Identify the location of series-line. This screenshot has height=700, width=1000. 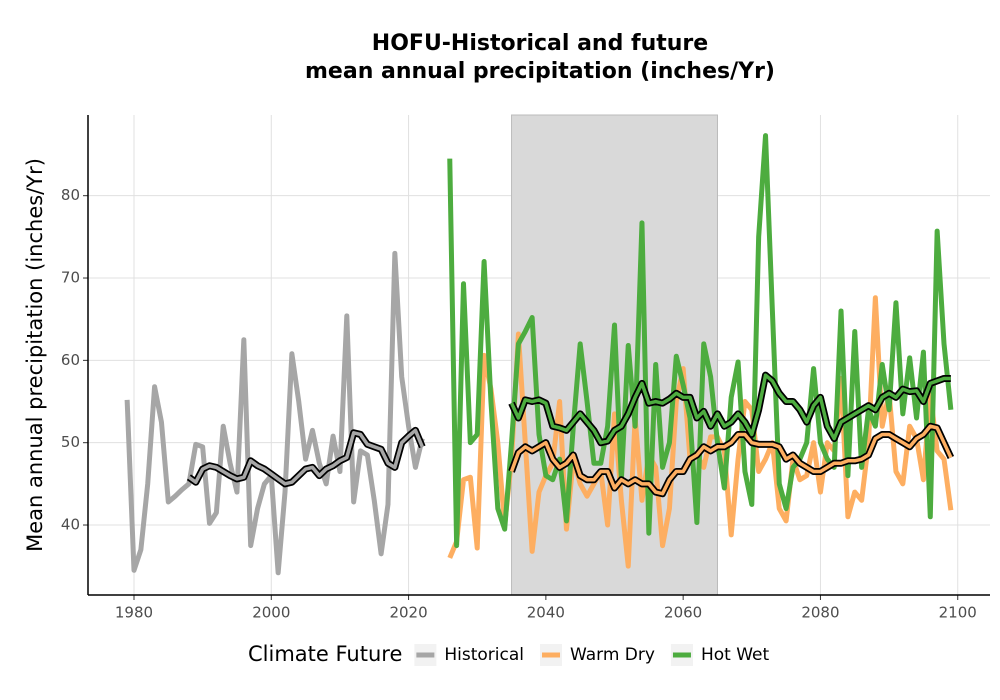
(274, 413).